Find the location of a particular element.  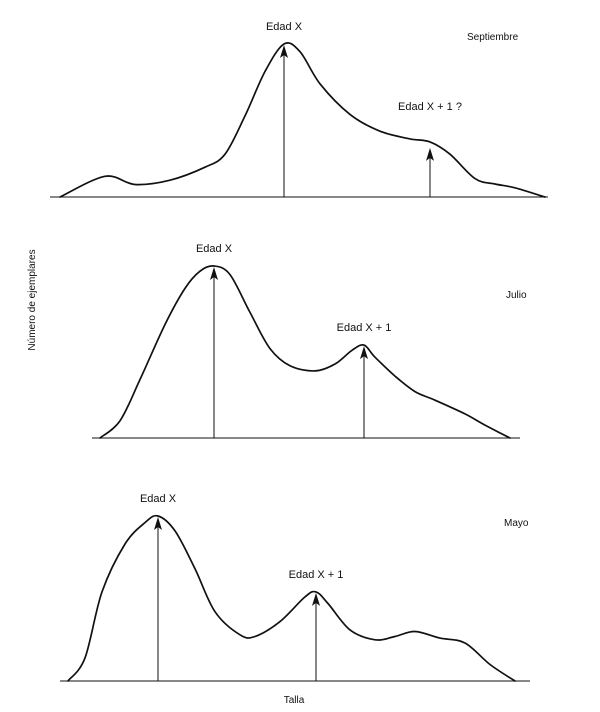

x-axis-title: Talla is located at coordinates (294, 700).